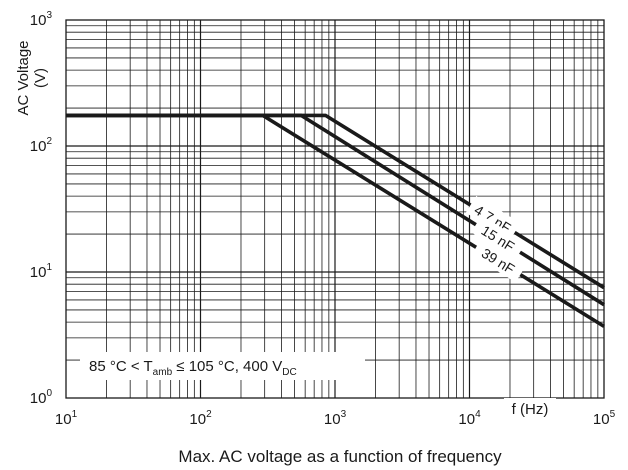  I want to click on y-tick-label: 10², so click(41, 145).